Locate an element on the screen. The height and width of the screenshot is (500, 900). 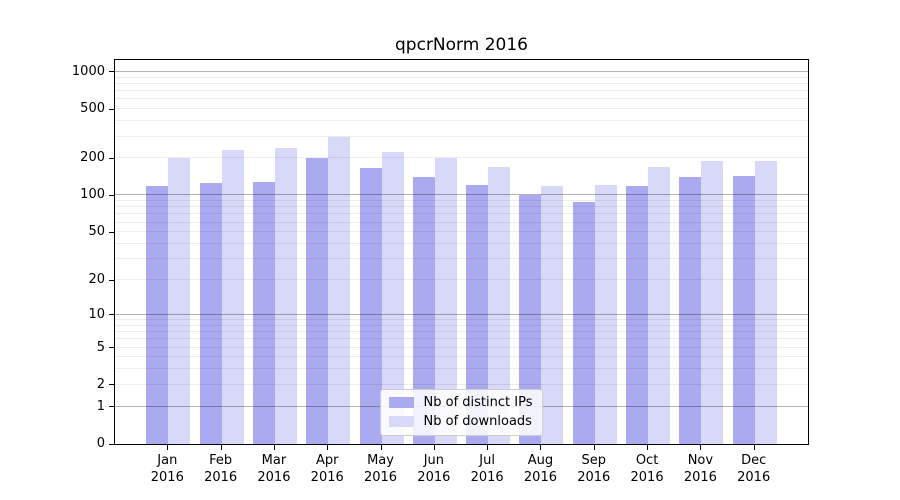
bar-distinct-ips-jan is located at coordinates (157, 314).